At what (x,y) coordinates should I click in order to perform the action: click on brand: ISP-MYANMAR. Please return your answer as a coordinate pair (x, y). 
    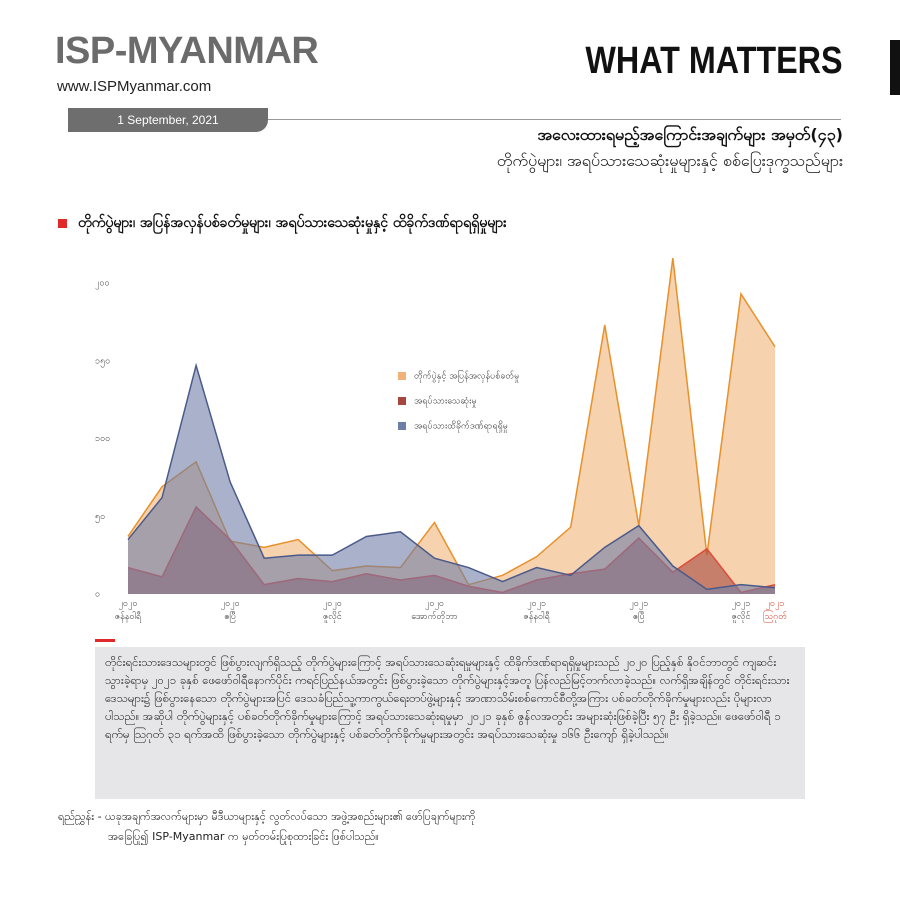
    Looking at the image, I should click on (187, 51).